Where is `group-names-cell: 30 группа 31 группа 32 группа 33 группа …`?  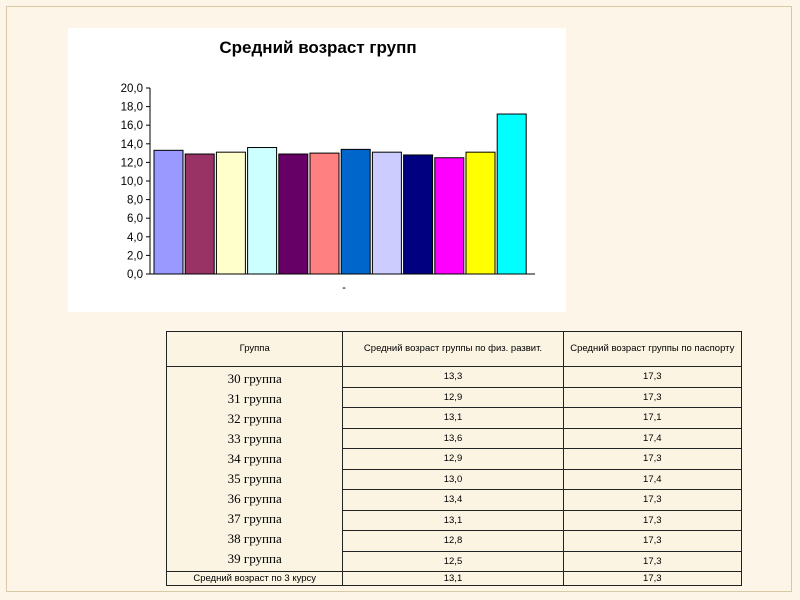
group-names-cell: 30 группа 31 группа 32 группа 33 группа … is located at coordinates (254, 469).